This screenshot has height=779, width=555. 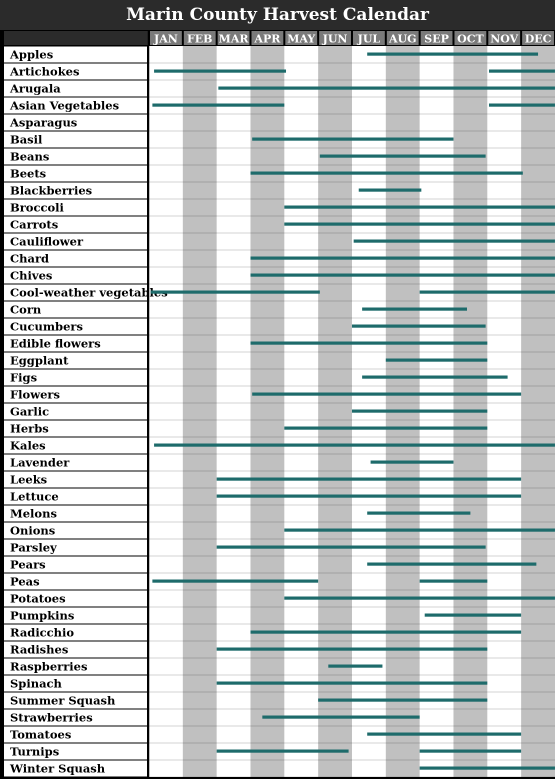 What do you see at coordinates (504, 411) in the screenshot?
I see `month-column-nov` at bounding box center [504, 411].